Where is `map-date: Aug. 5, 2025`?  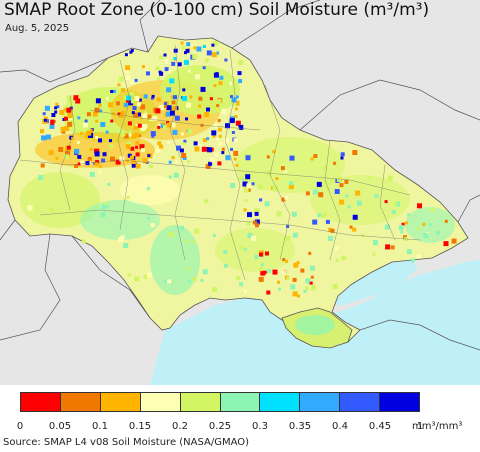 map-date: Aug. 5, 2025 is located at coordinates (37, 28).